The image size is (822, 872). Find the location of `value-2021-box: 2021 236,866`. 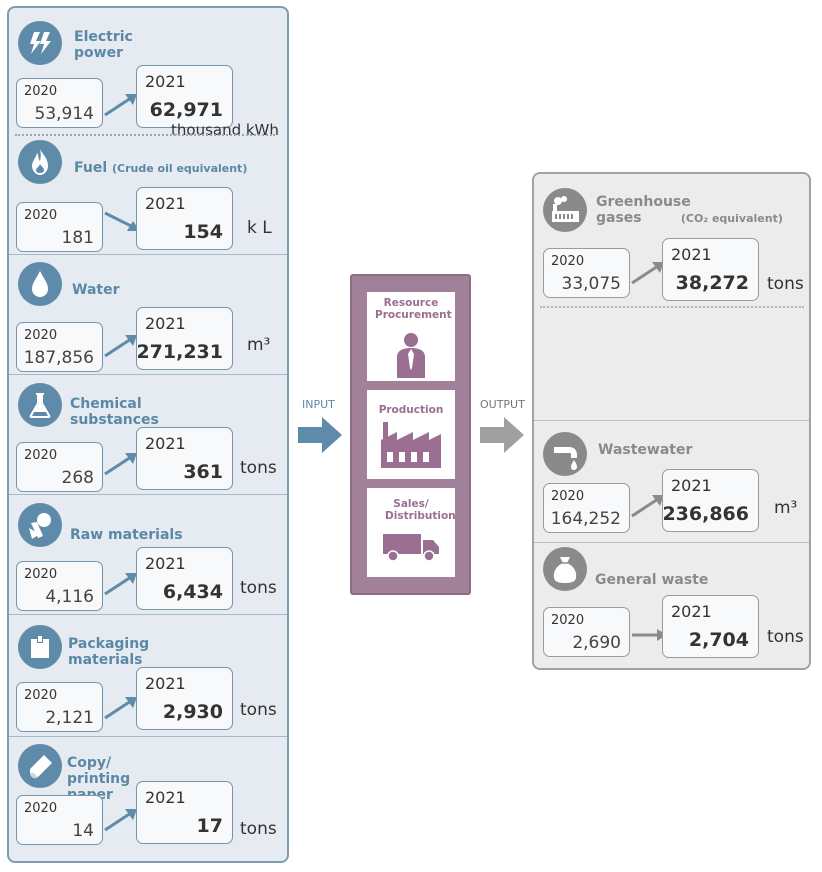

value-2021-box: 2021 236,866 is located at coordinates (710, 500).